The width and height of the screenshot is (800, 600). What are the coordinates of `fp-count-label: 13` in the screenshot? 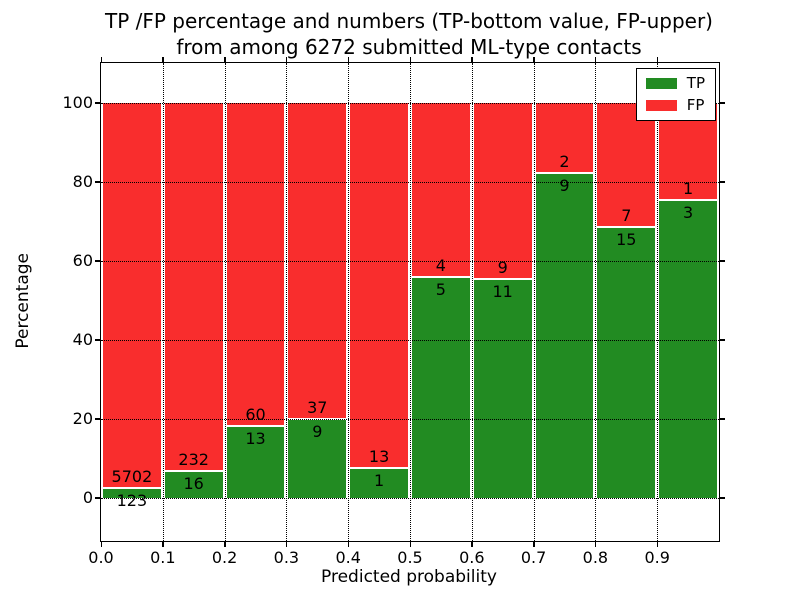 It's located at (379, 457).